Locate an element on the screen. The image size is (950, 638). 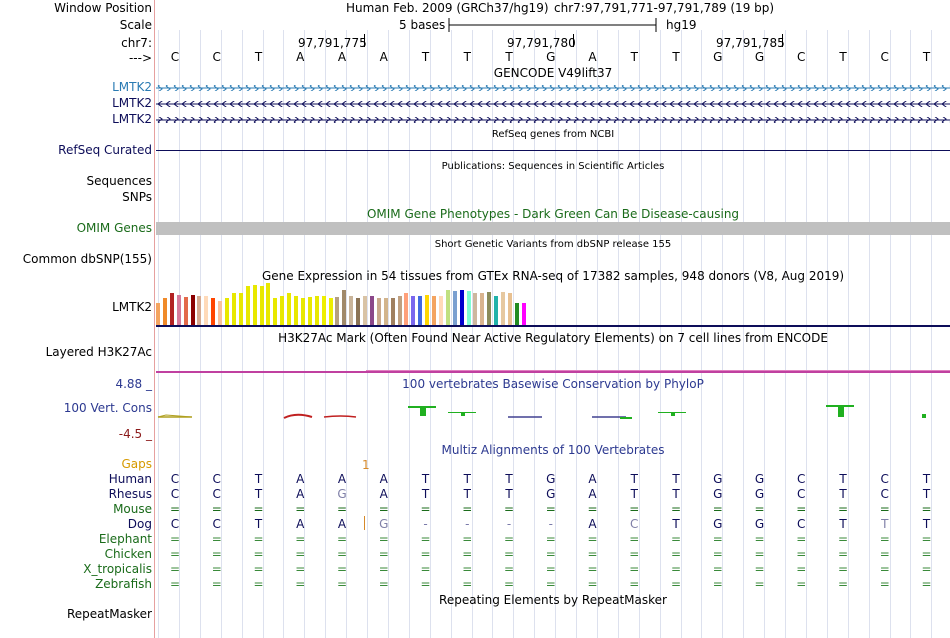
refseq-label: RefSeq Curated is located at coordinates (105, 150).